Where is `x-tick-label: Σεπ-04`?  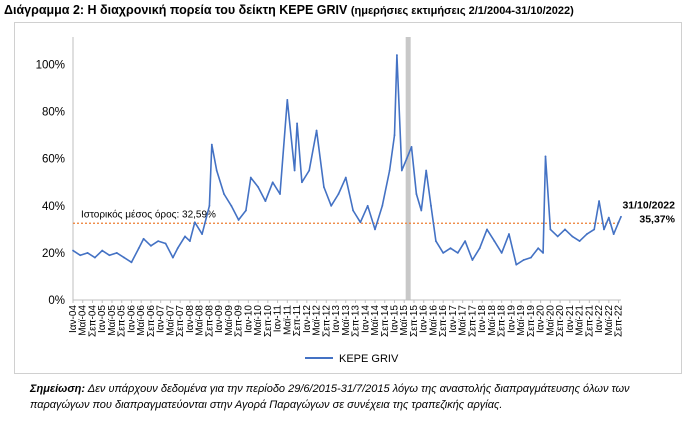
x-tick-label: Σεπ-04 is located at coordinates (92, 321).